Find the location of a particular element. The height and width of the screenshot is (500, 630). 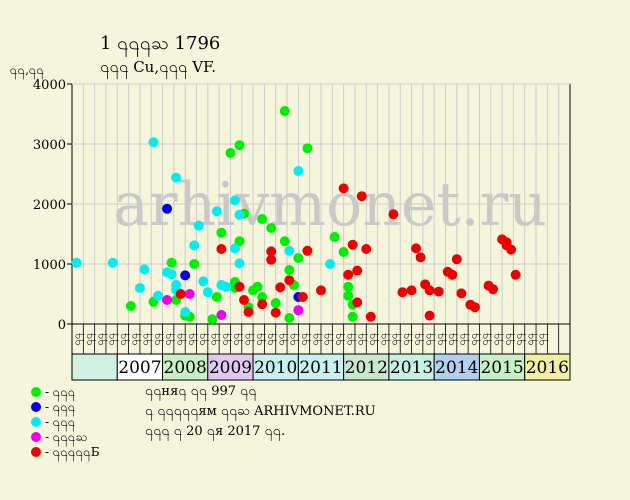

year-label: 2013 is located at coordinates (411, 368).